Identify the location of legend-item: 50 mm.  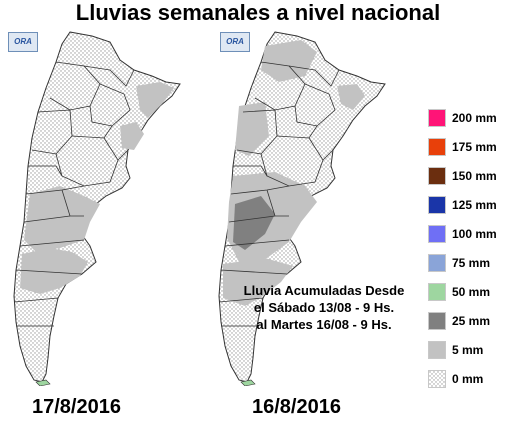
(471, 294).